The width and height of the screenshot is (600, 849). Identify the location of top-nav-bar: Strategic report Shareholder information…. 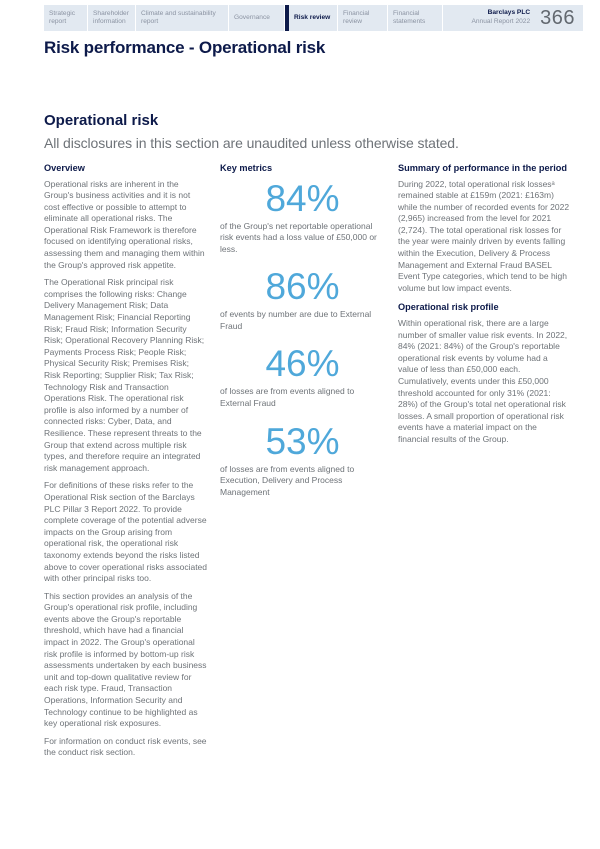
(313, 18).